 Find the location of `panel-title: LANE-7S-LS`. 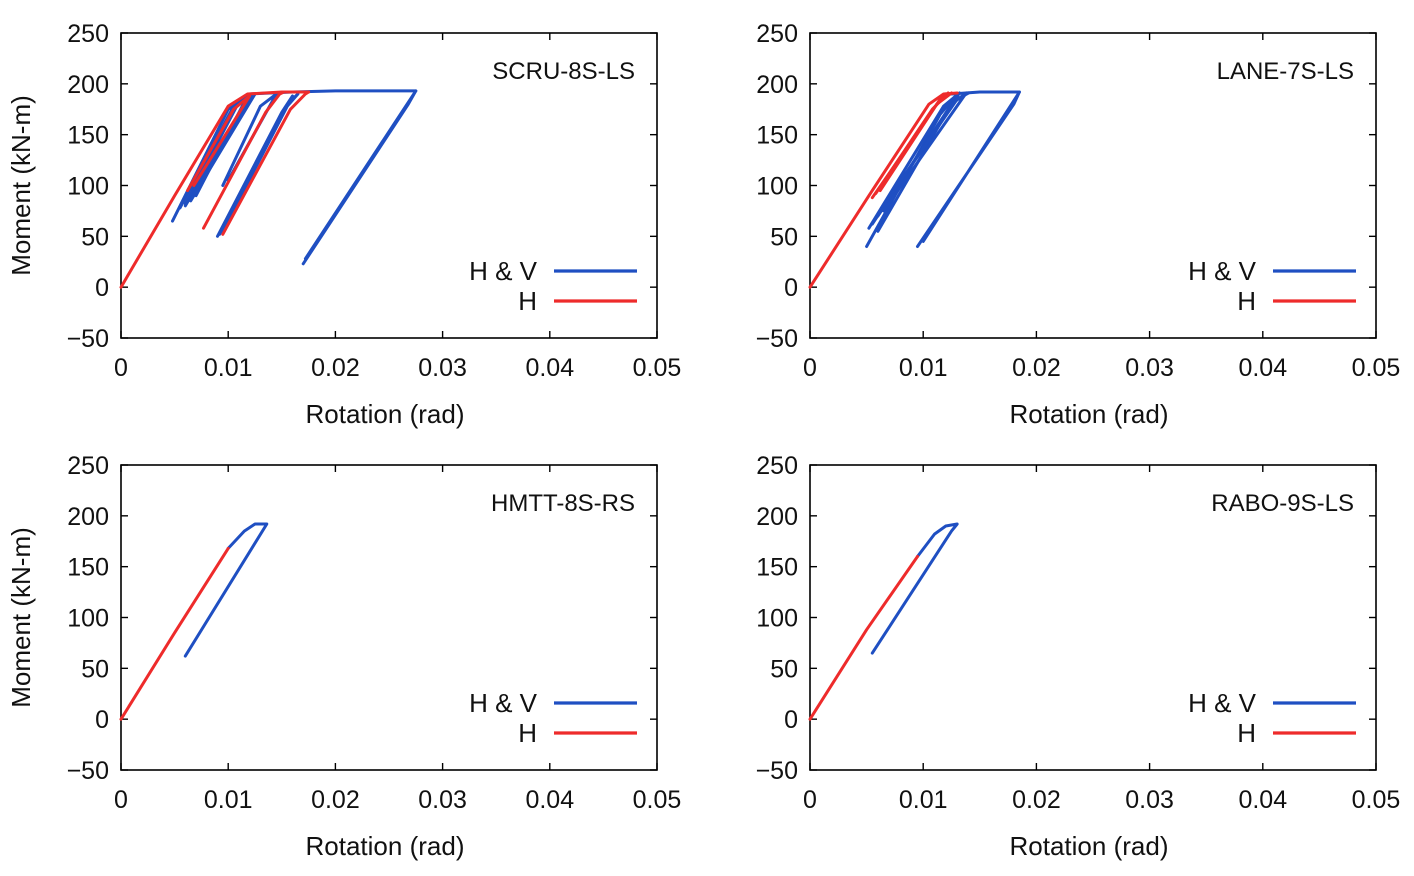

panel-title: LANE-7S-LS is located at coordinates (1285, 71).